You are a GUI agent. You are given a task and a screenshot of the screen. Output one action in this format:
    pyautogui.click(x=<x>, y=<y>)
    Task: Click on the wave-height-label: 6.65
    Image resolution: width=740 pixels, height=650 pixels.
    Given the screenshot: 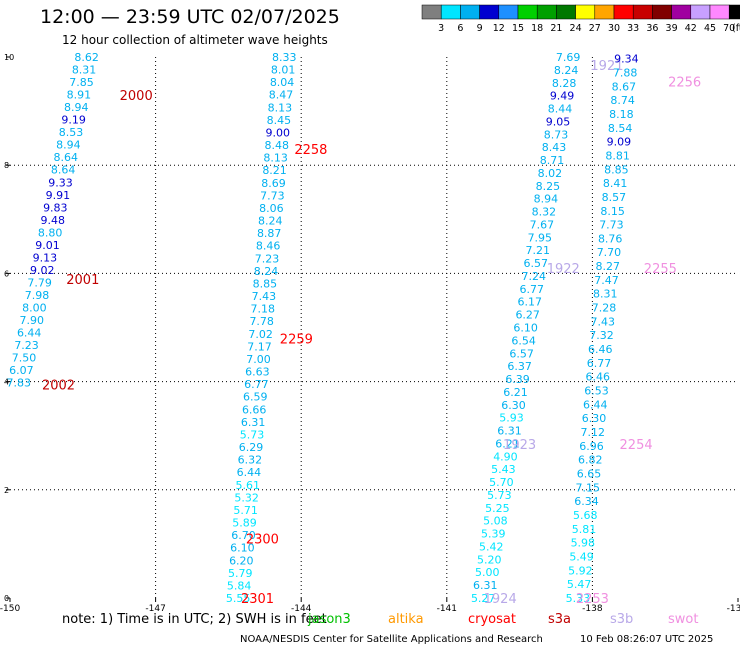 What is the action you would take?
    pyautogui.click(x=589, y=474)
    